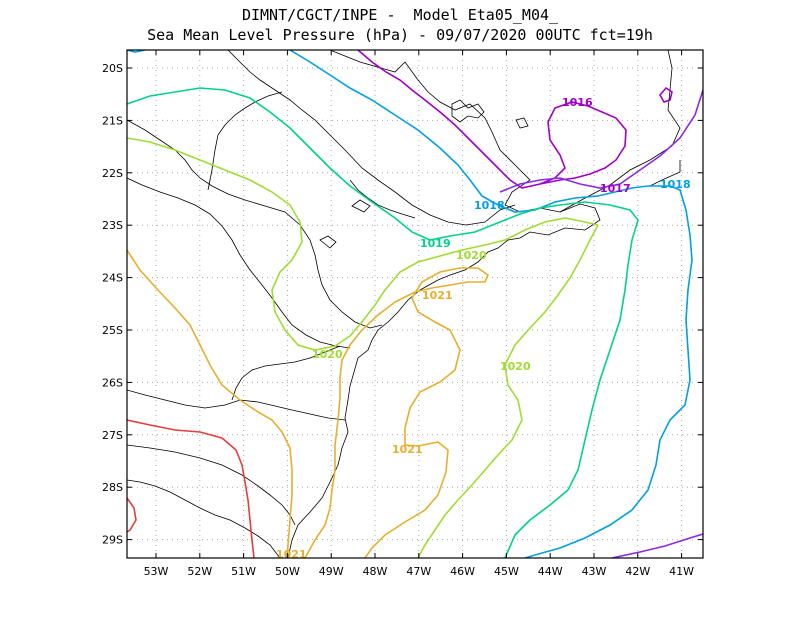  What do you see at coordinates (471, 255) in the screenshot?
I see `contour-label-1020-a: 1020` at bounding box center [471, 255].